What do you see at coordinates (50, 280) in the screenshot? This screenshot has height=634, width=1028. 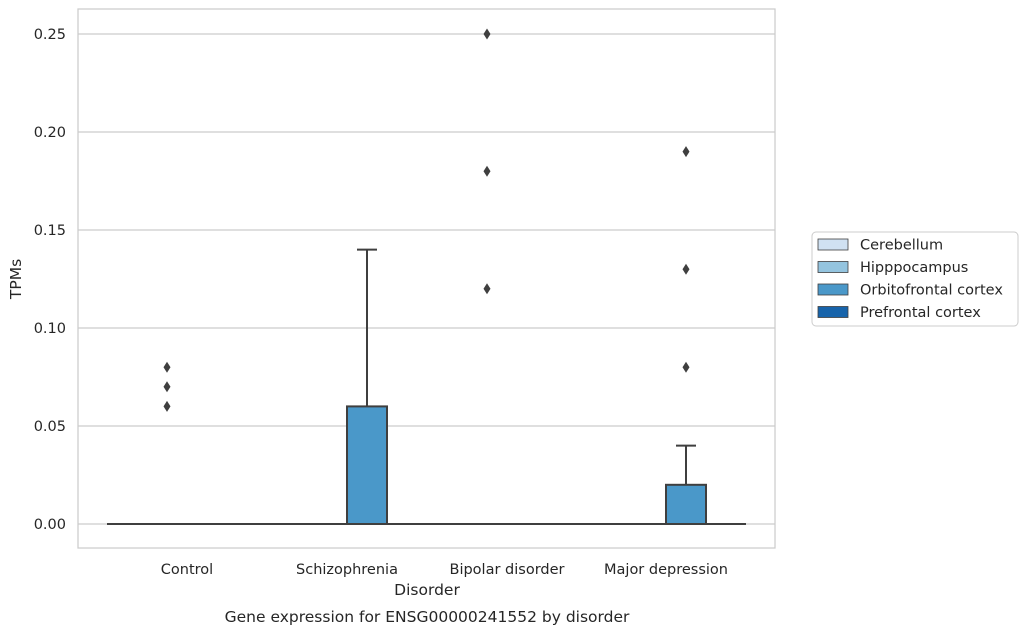 I see `y-tick-labels: 0.00 0.05 0.10 0.15 0.20 0.25` at bounding box center [50, 280].